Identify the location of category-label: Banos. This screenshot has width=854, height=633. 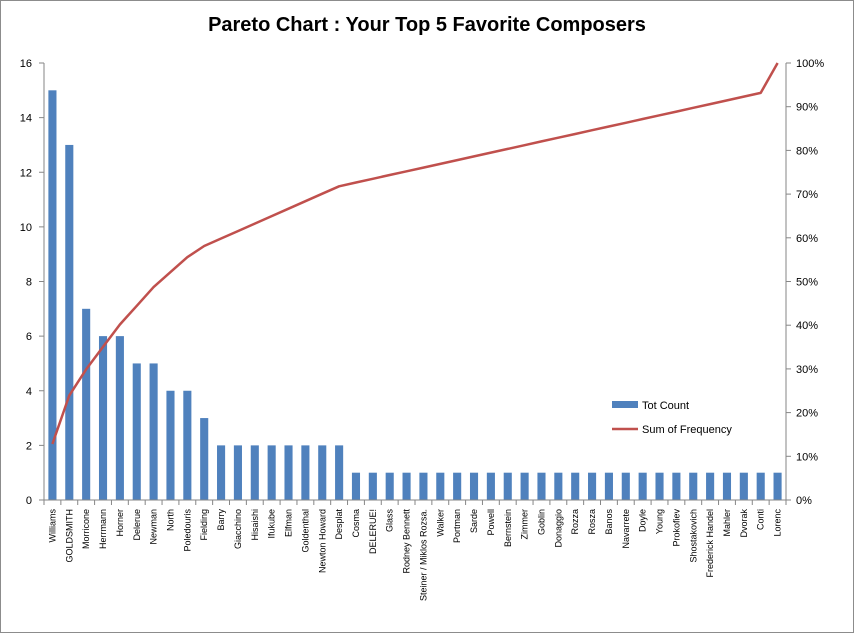
(609, 522).